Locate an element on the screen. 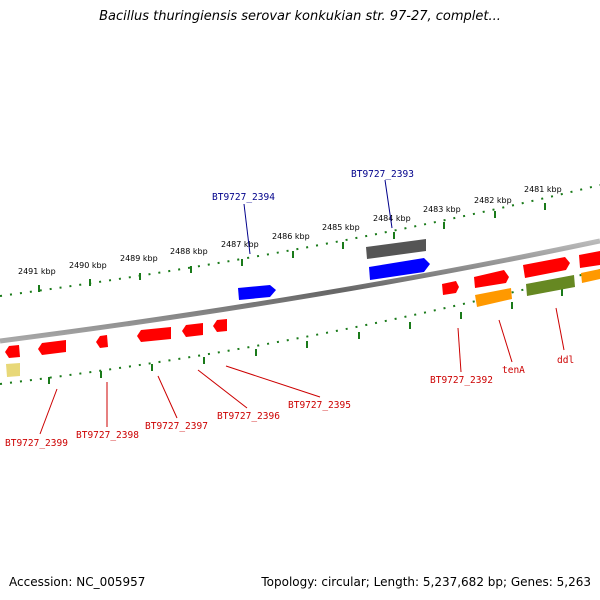 Image resolution: width=600 pixels, height=600 pixels. forward-genes is located at coordinates (419, 273).